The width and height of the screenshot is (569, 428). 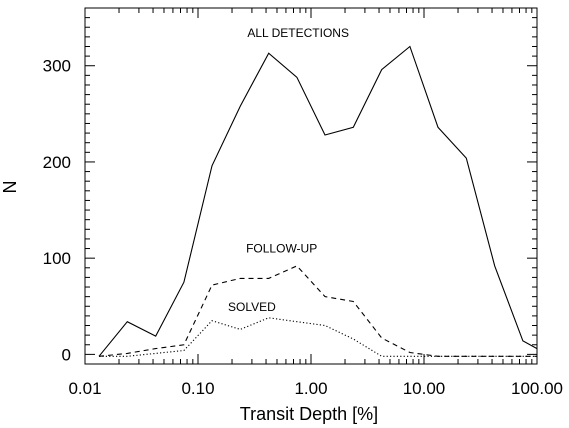 I want to click on y-tick-label: 0, so click(x=66, y=354).